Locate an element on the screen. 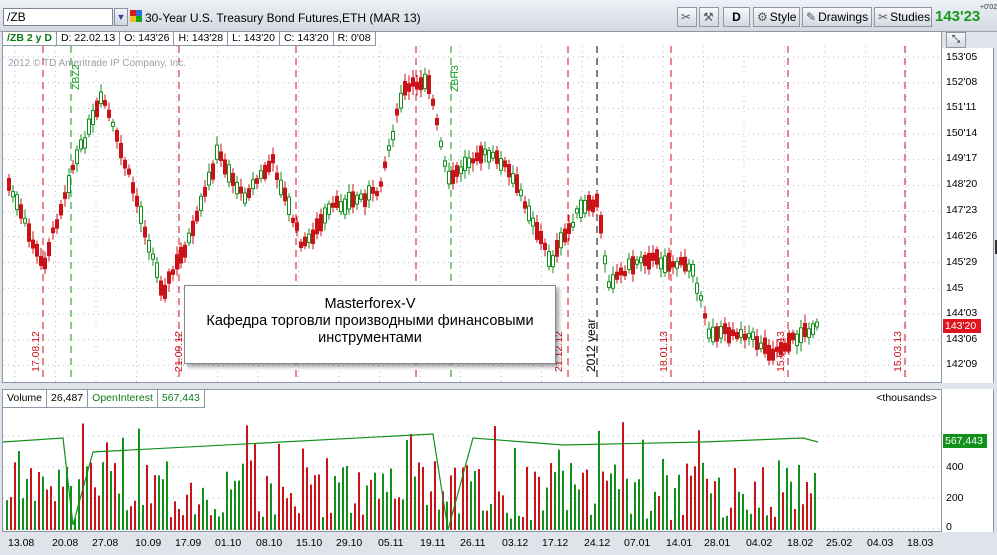 Image resolution: width=997 pixels, height=555 pixels. link-color-icon is located at coordinates (136, 16).